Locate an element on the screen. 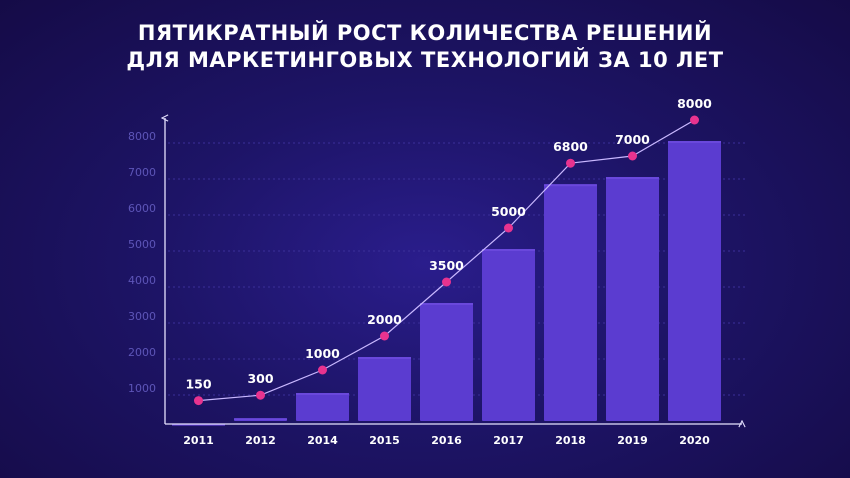 The height and width of the screenshot is (478, 850). data-label: 300 is located at coordinates (260, 378).